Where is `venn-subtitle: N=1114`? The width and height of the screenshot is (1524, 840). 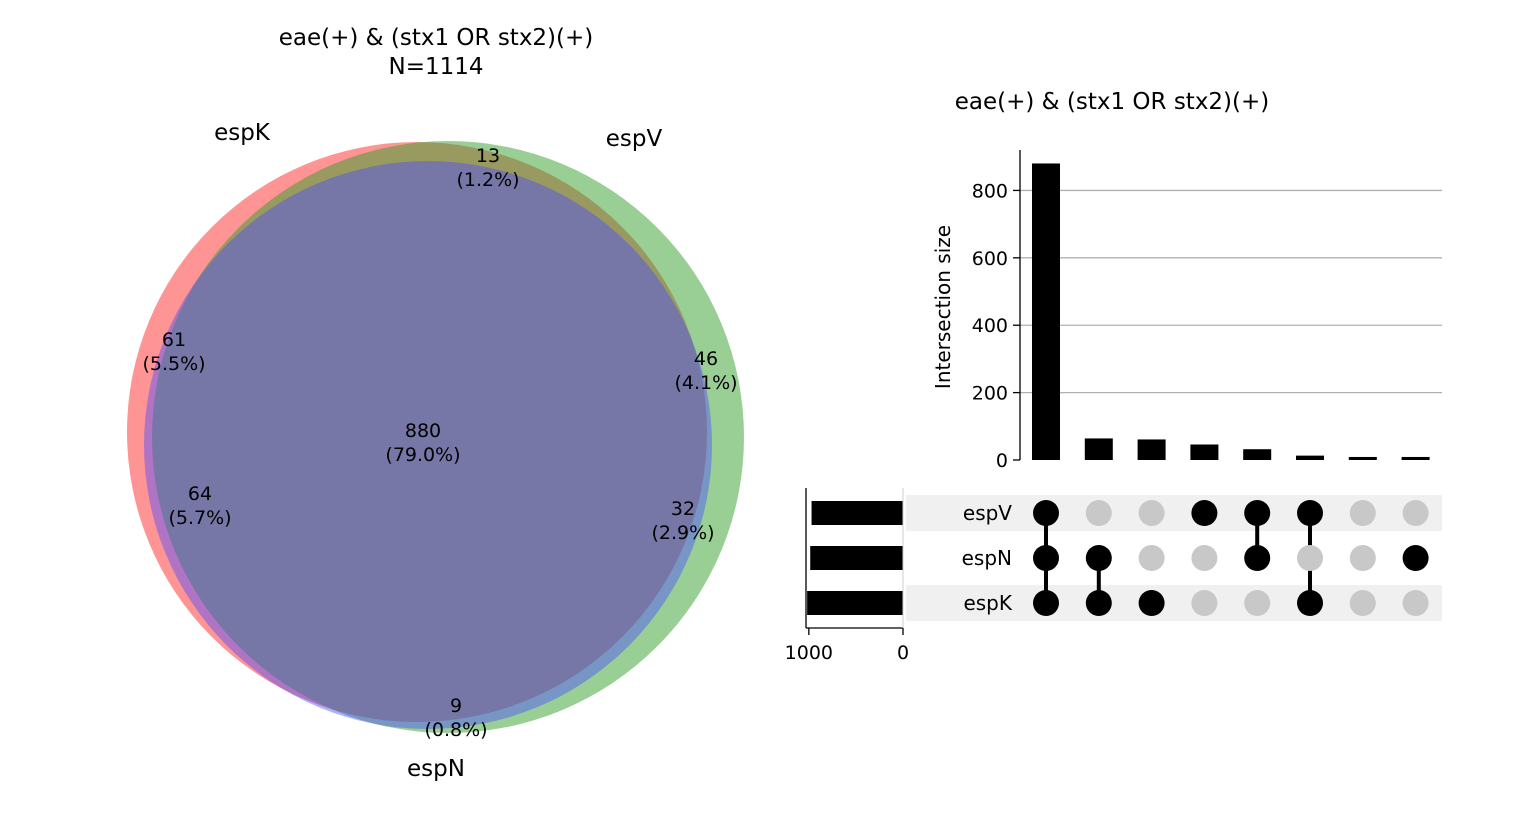 venn-subtitle: N=1114 is located at coordinates (435, 67).